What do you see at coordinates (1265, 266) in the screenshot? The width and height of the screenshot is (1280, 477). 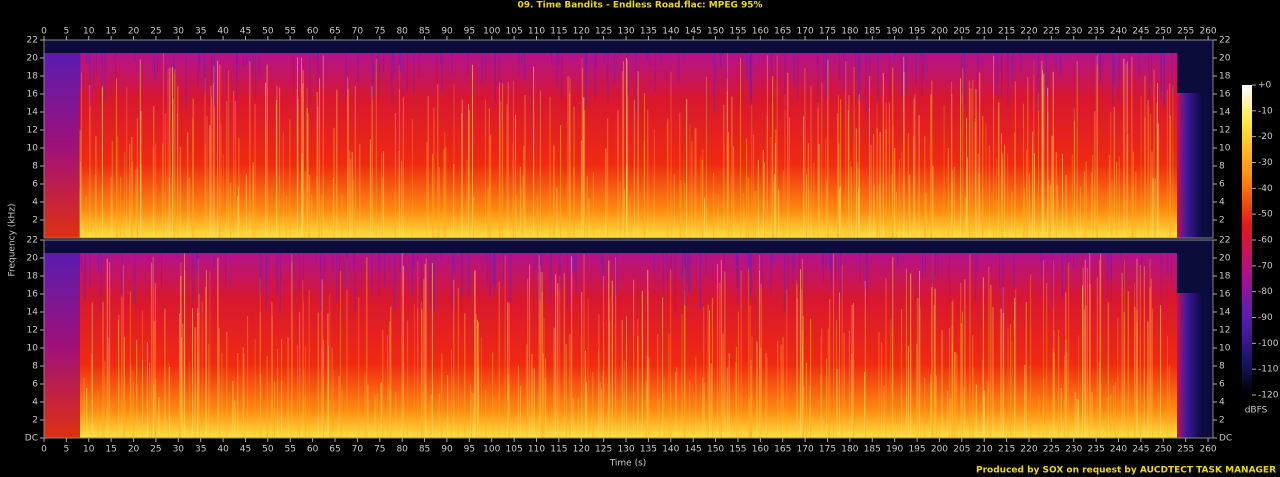 I see `colorbar-tick-label: -70` at bounding box center [1265, 266].